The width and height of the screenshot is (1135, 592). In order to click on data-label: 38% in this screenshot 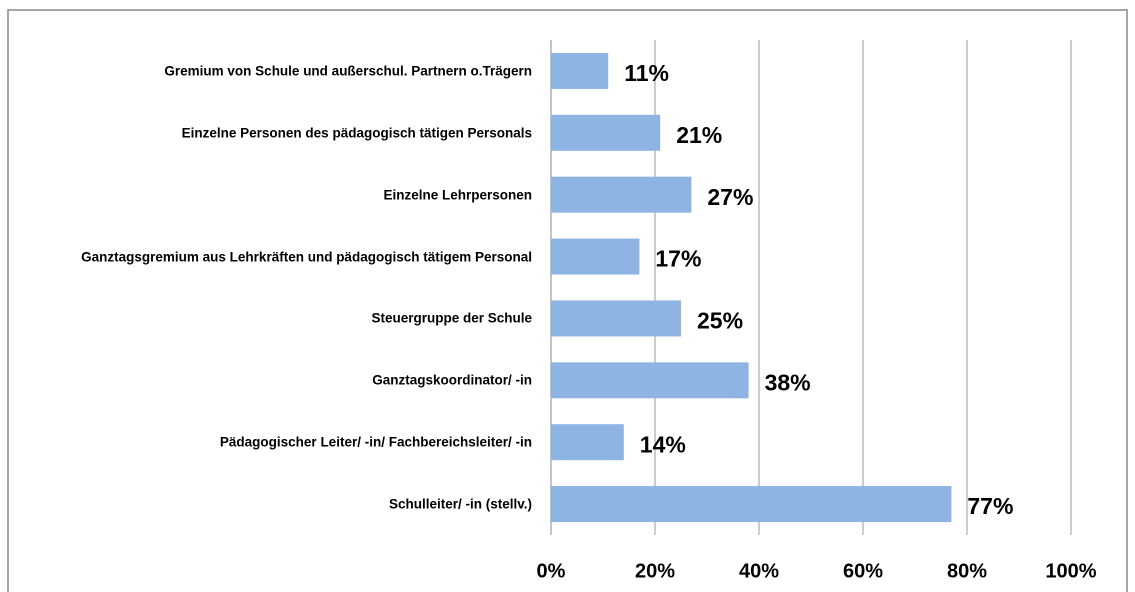, I will do `click(788, 382)`.